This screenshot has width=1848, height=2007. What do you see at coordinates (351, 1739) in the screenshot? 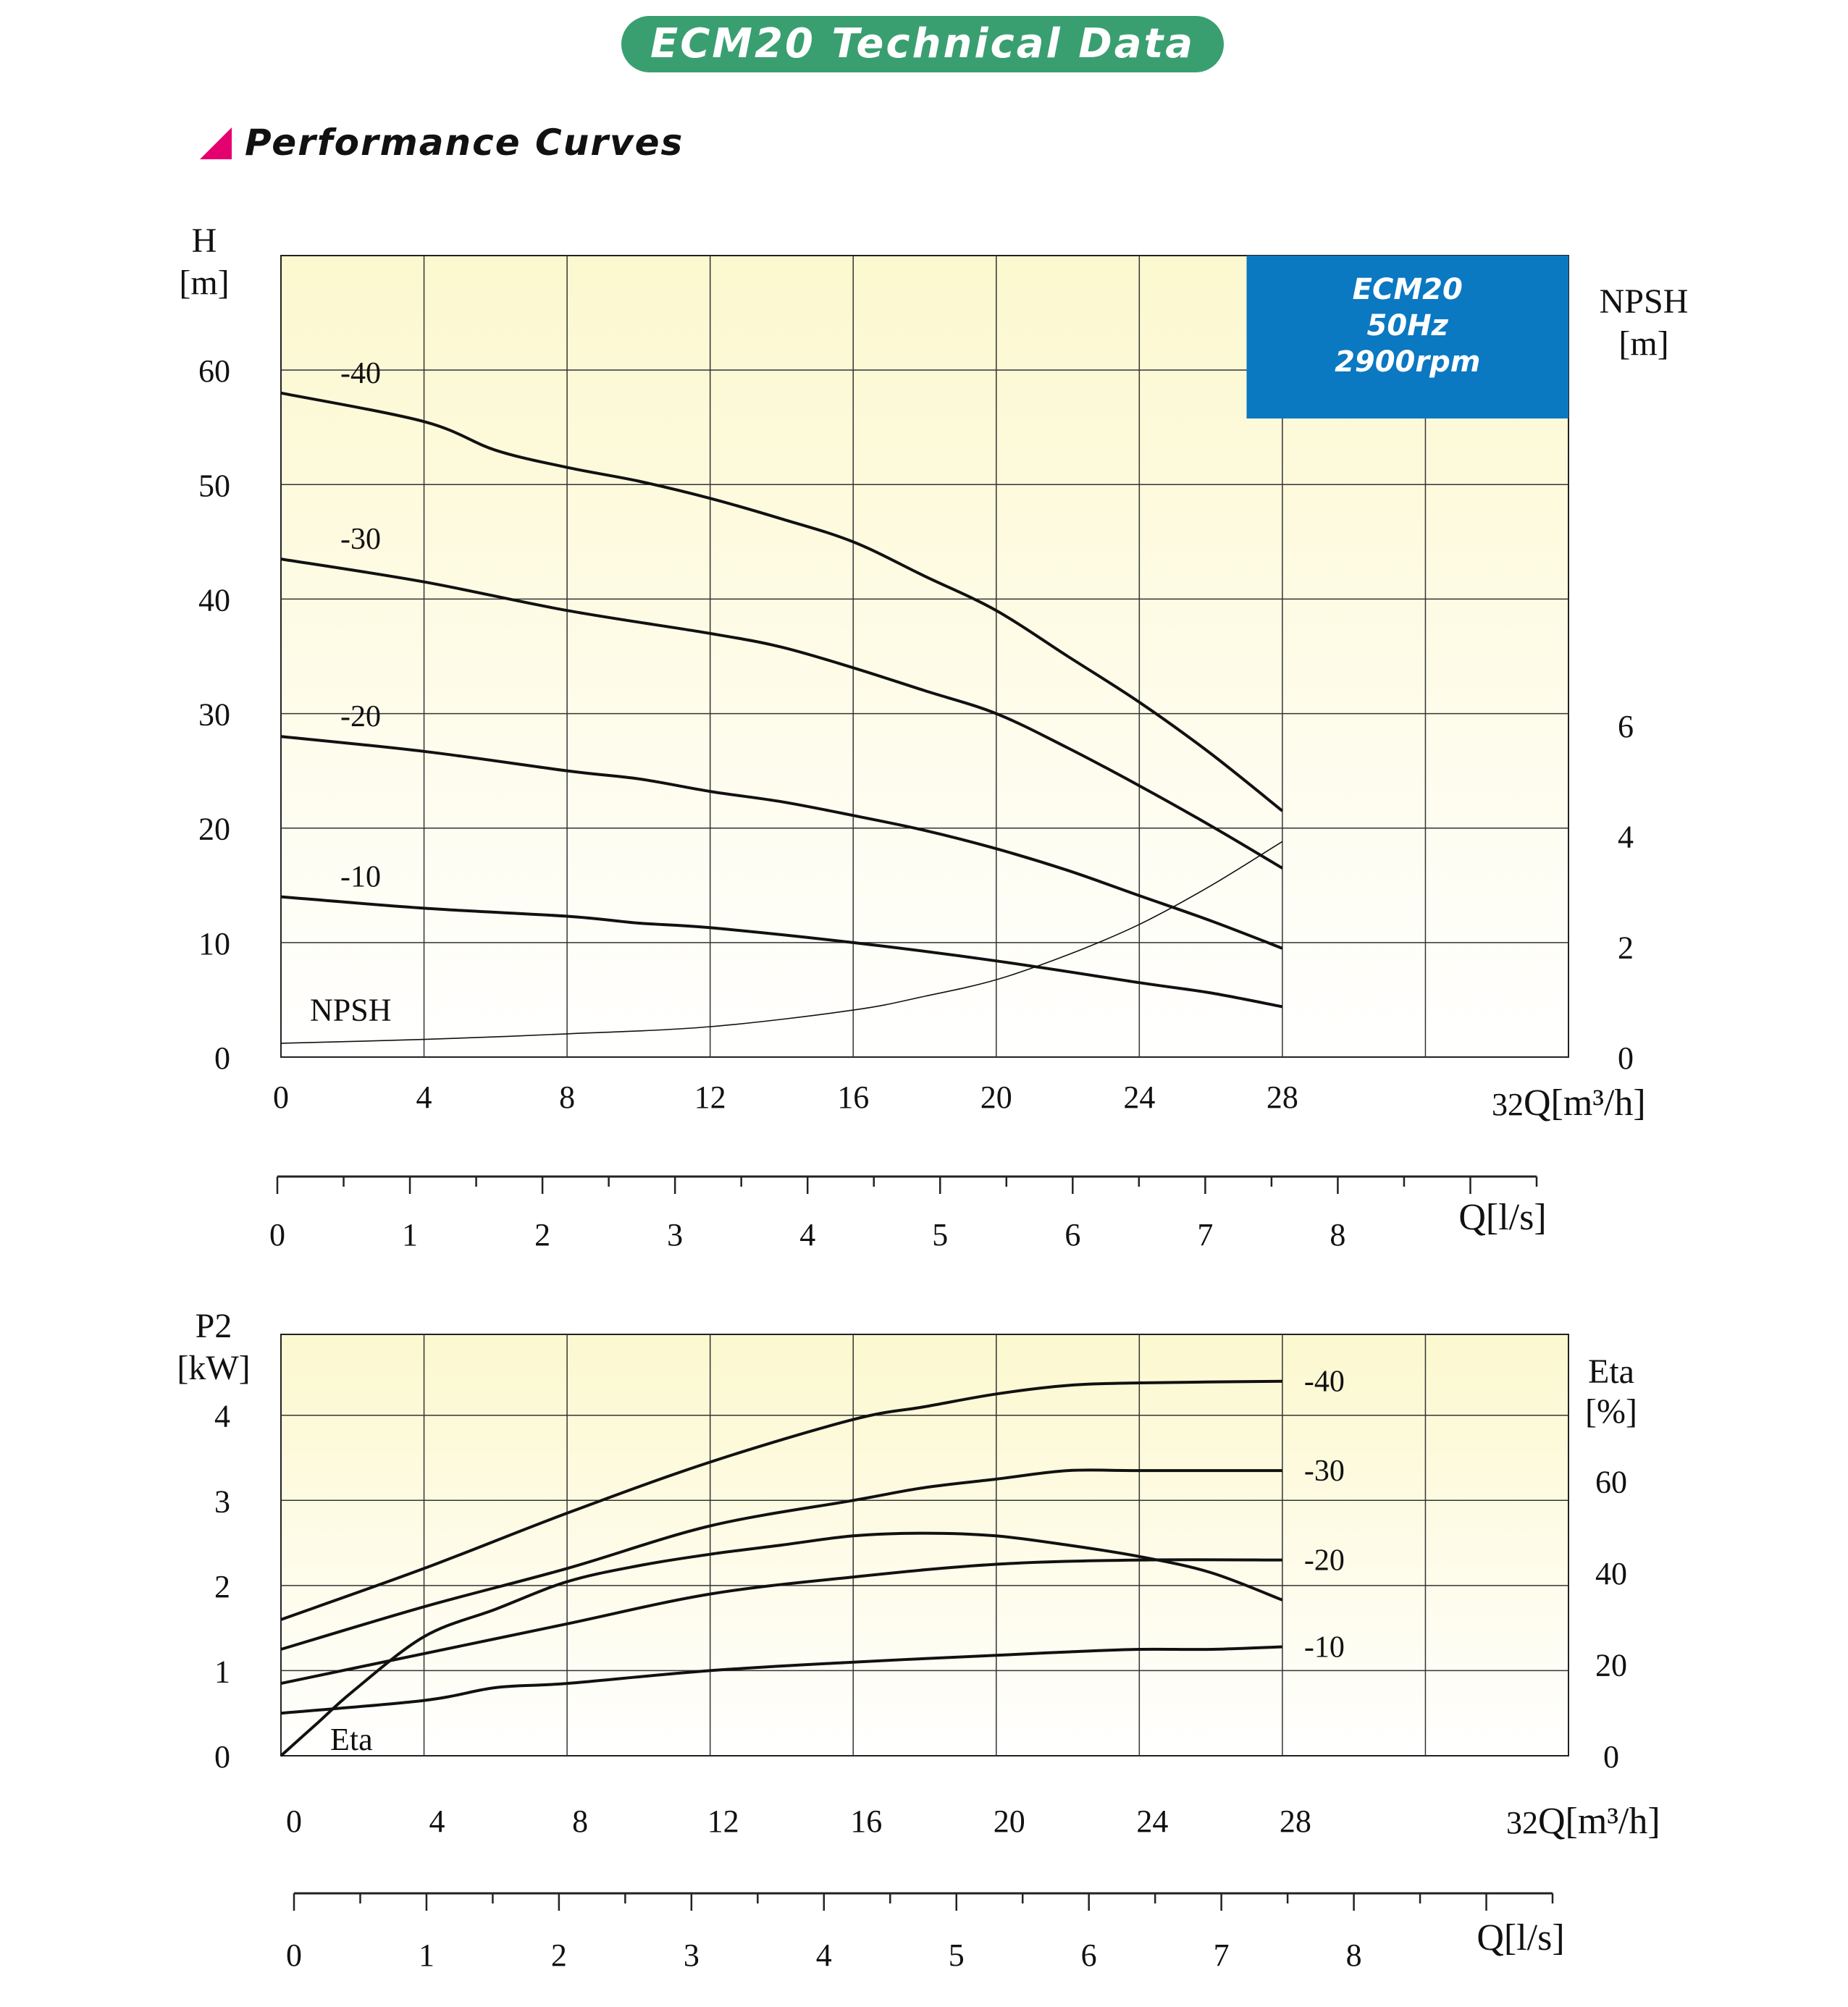
I see `series-label-eta: Eta` at bounding box center [351, 1739].